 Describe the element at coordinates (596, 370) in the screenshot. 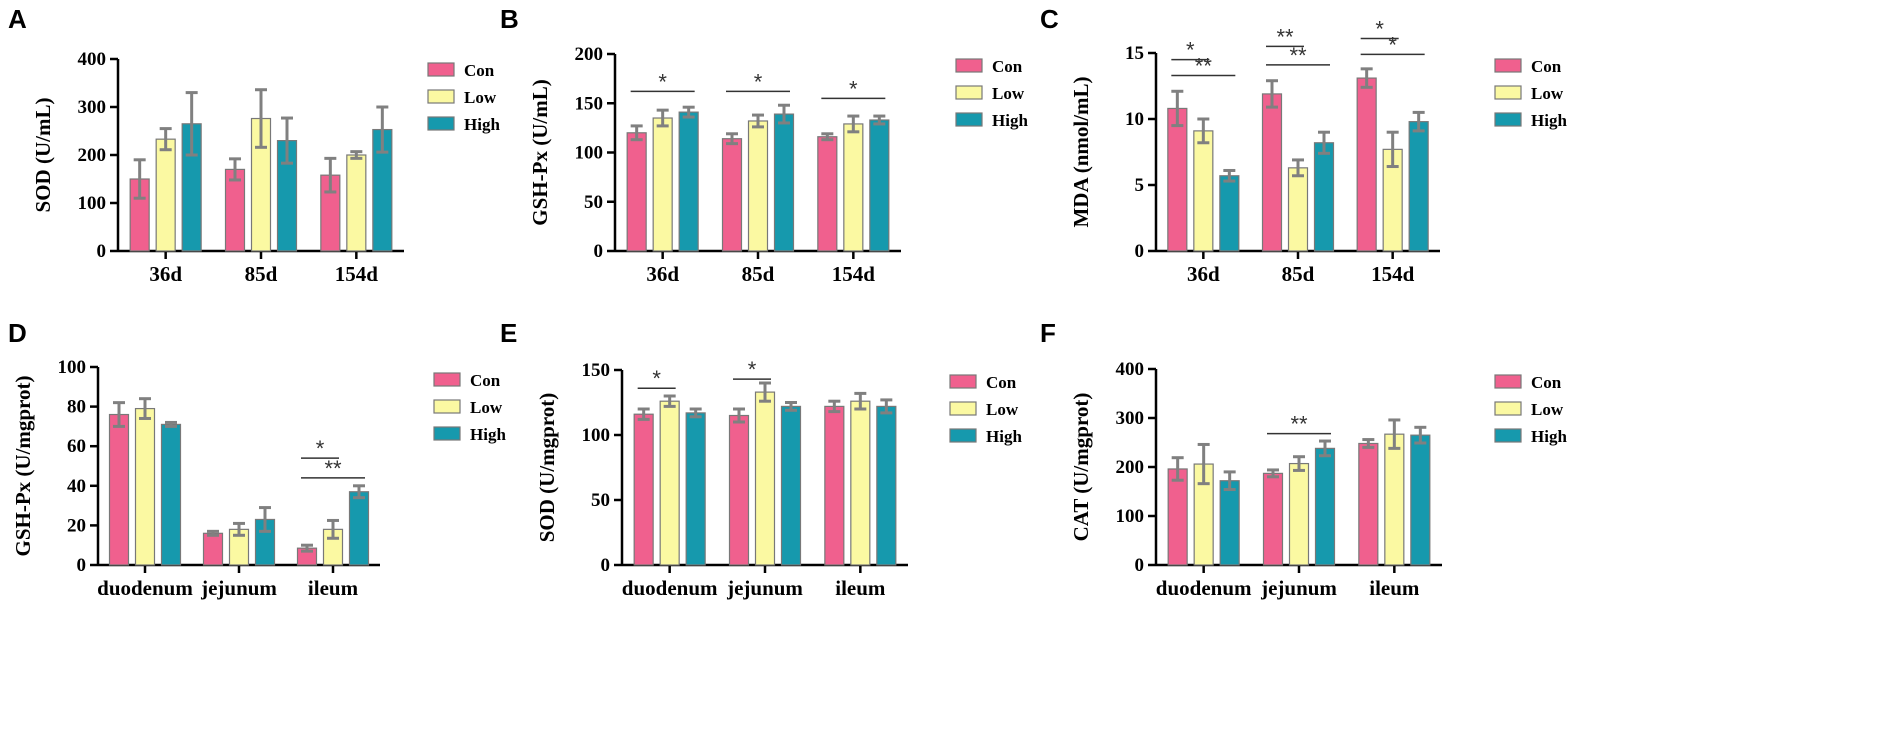

I see `y-tick-label: 150` at that location.